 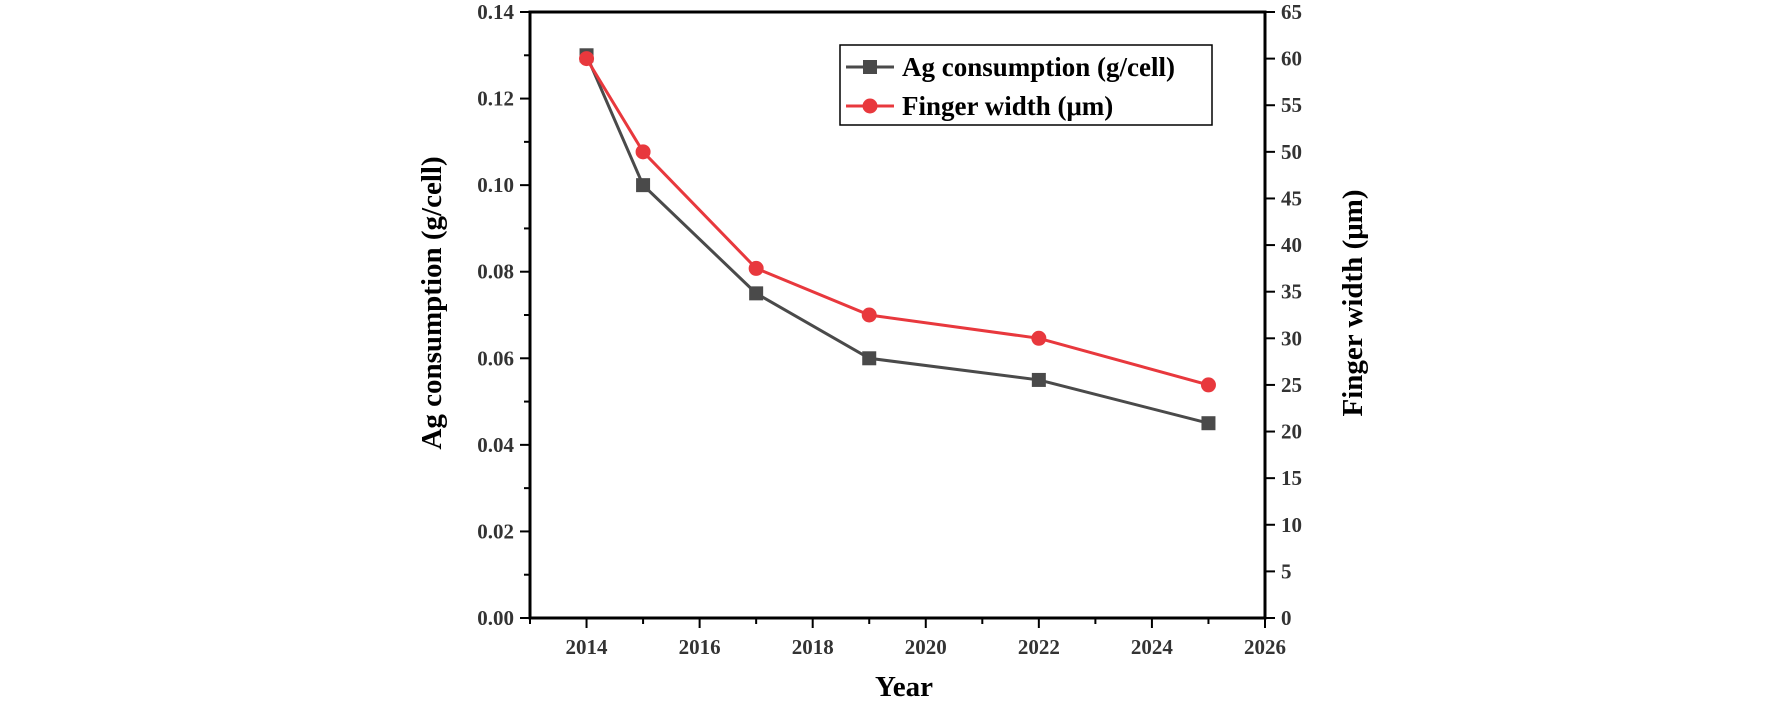 I want to click on left-y-tick-label: 0.10, so click(x=495, y=185).